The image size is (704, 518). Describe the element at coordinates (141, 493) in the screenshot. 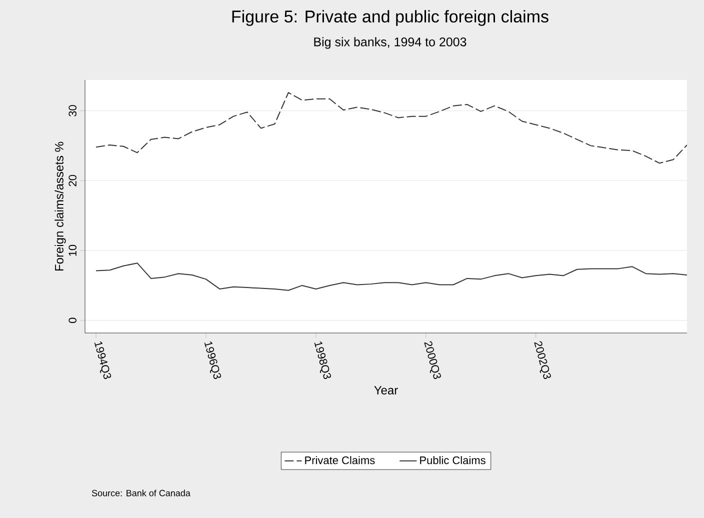

I see `source-note: Source: Bank of Canada` at that location.